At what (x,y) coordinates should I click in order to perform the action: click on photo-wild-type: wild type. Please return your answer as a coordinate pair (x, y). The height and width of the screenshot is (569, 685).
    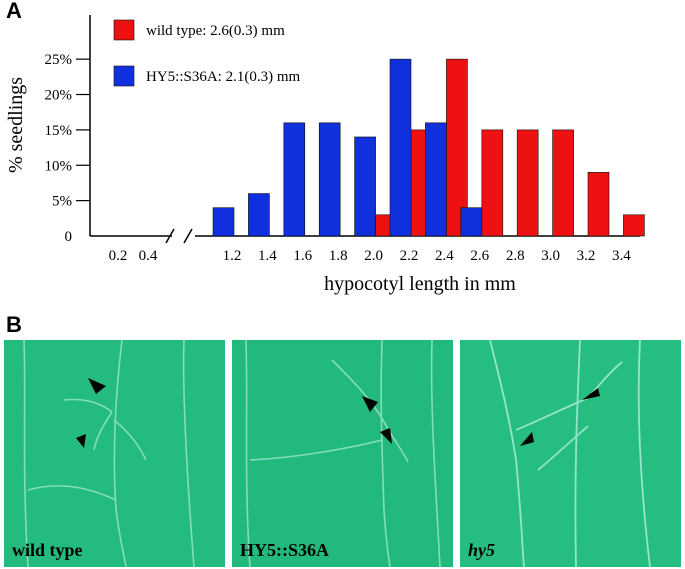
    Looking at the image, I should click on (114, 453).